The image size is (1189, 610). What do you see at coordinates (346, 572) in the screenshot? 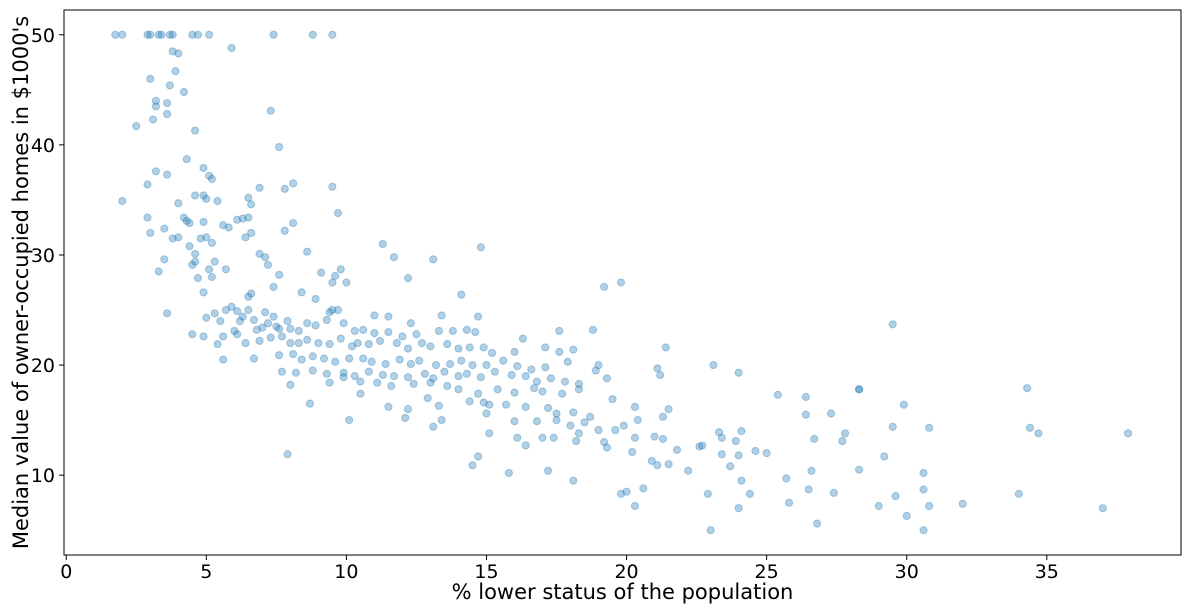
I see `x-tick-label: 10` at bounding box center [346, 572].